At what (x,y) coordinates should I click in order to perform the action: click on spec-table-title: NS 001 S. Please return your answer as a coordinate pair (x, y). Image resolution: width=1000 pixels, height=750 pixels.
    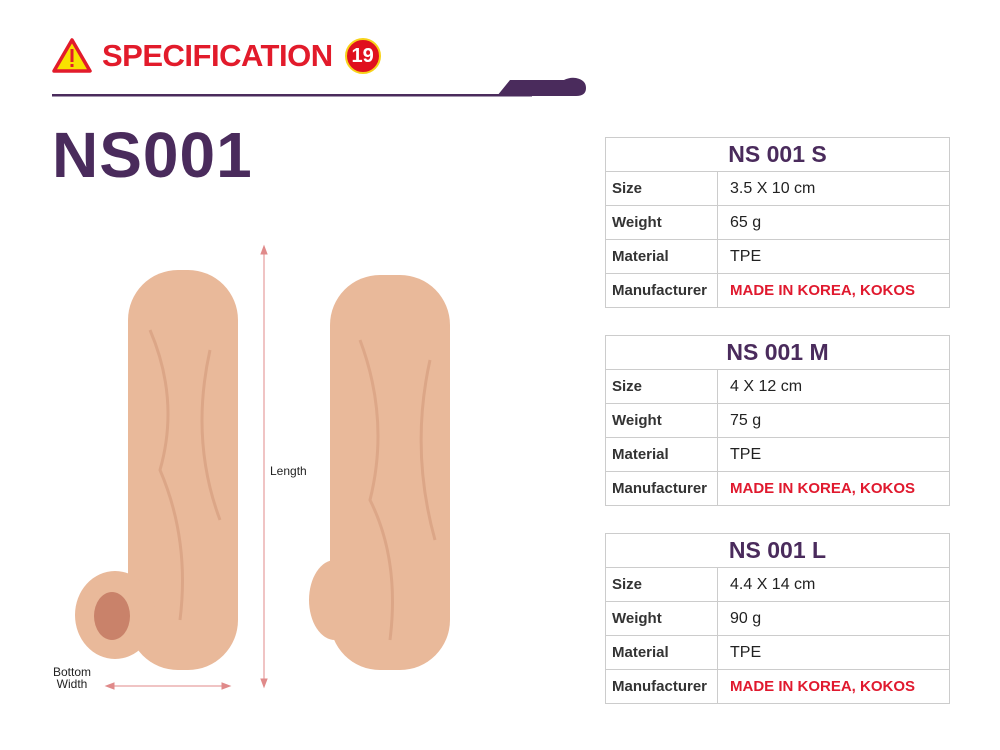
    Looking at the image, I should click on (777, 154).